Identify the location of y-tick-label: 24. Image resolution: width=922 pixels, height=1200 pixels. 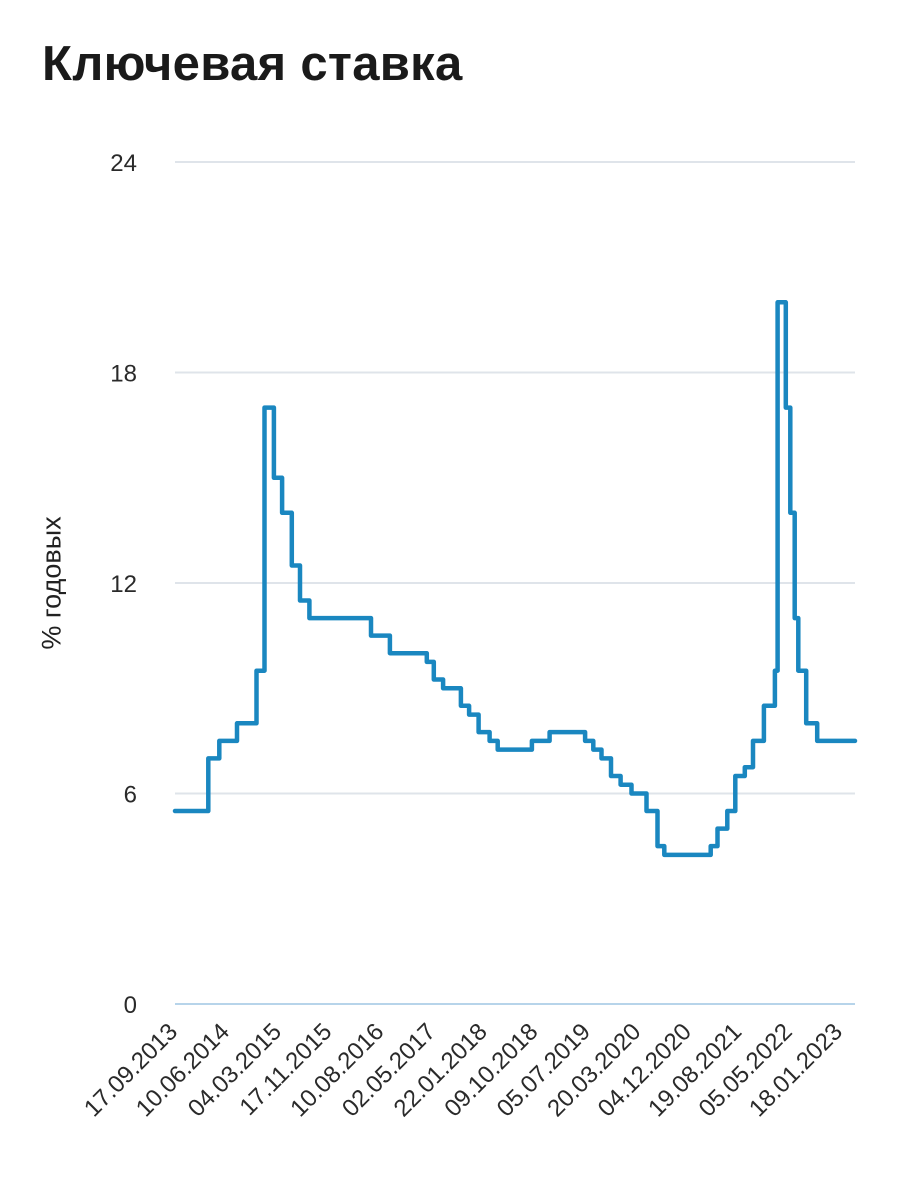
(123, 163).